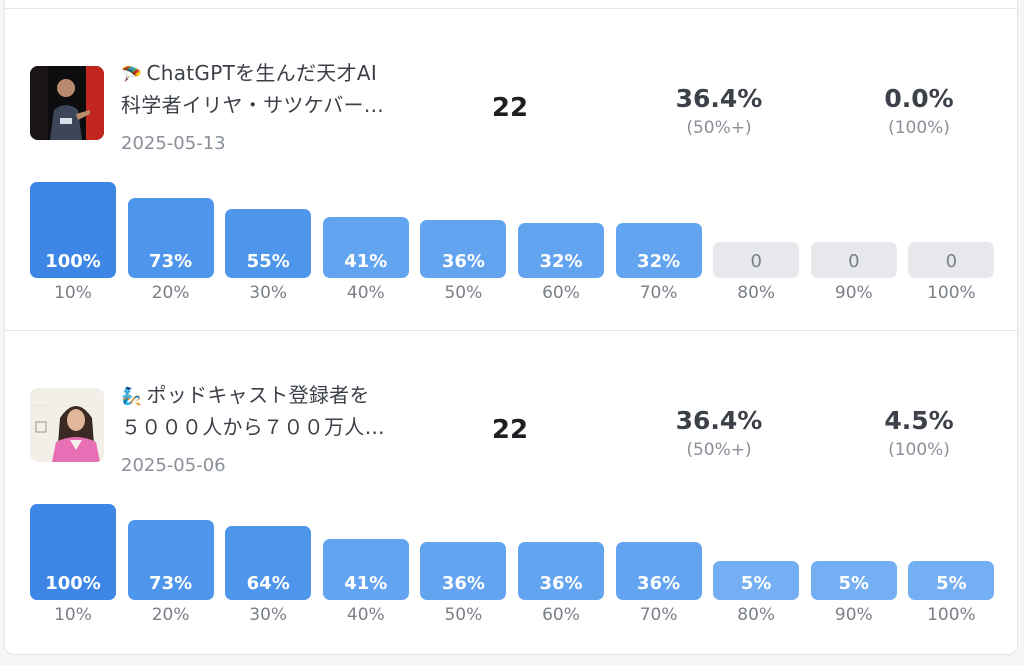 The width and height of the screenshot is (1024, 665). Describe the element at coordinates (262, 73) in the screenshot. I see `title-line-1: ChatGPTを生んだ天才AI` at that location.